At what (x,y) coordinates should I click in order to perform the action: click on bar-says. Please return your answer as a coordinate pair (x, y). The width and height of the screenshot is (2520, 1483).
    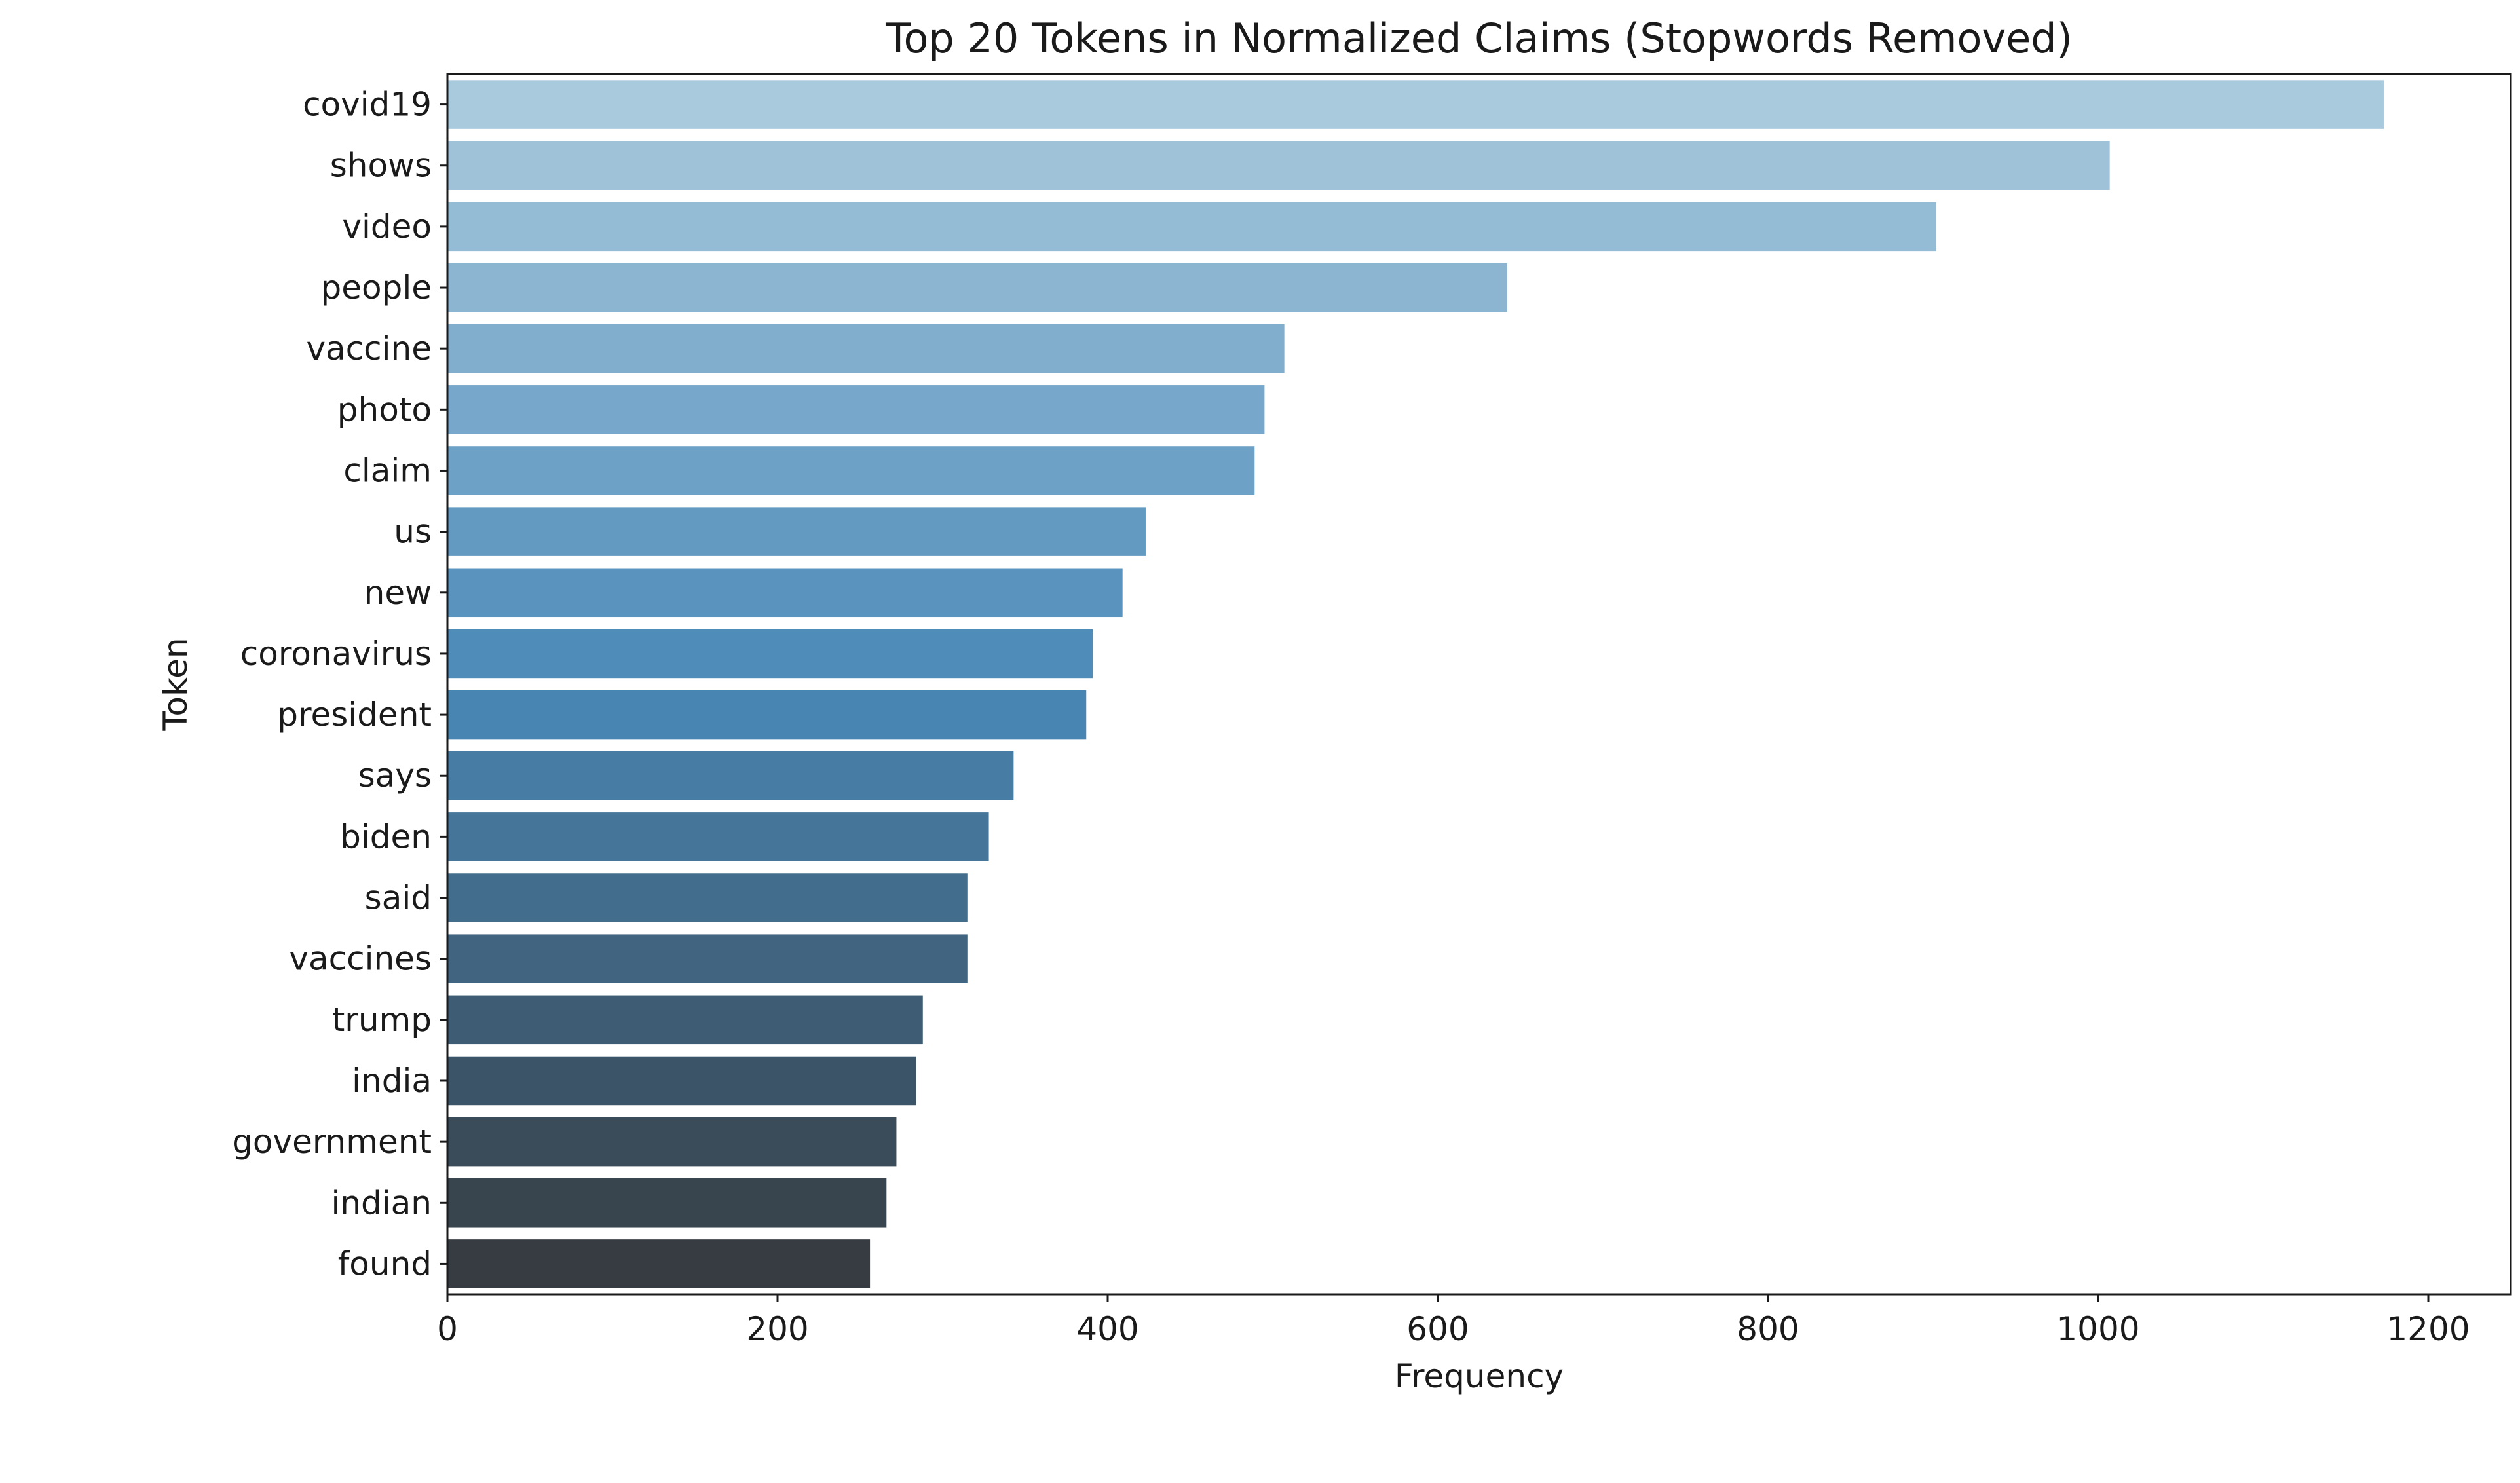
    Looking at the image, I should click on (731, 775).